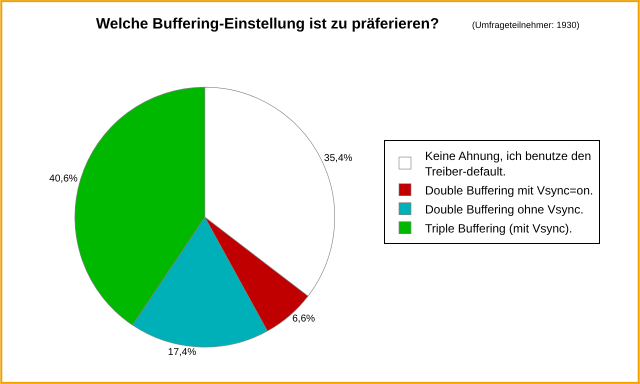  Describe the element at coordinates (182, 352) in the screenshot. I see `data-label: 17,4%` at that location.